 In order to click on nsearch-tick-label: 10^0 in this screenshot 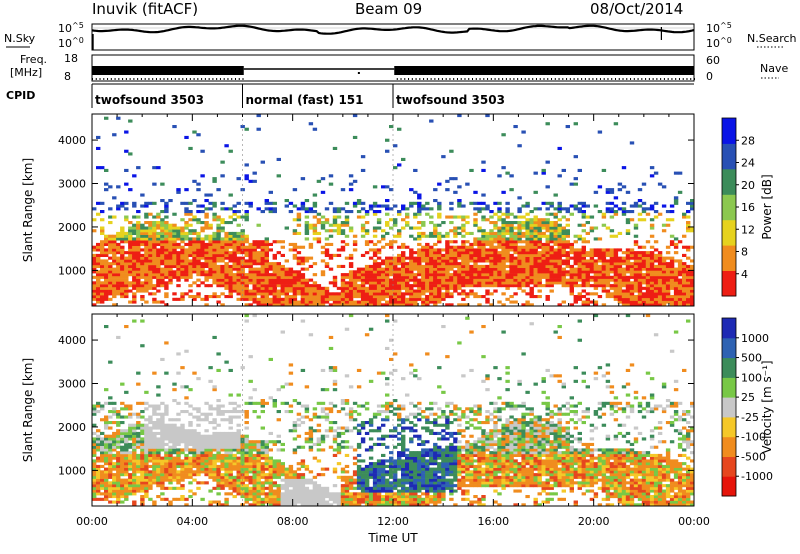, I will do `click(719, 43)`.